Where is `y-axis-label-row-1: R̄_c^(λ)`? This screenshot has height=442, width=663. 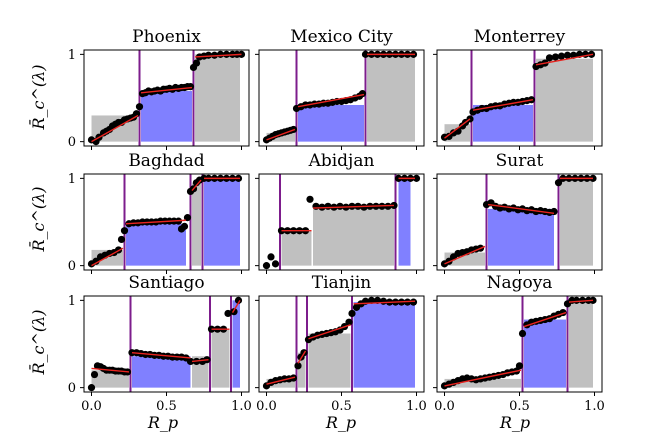
y-axis-label-row-1: R̄_c^(λ) is located at coordinates (37, 97).